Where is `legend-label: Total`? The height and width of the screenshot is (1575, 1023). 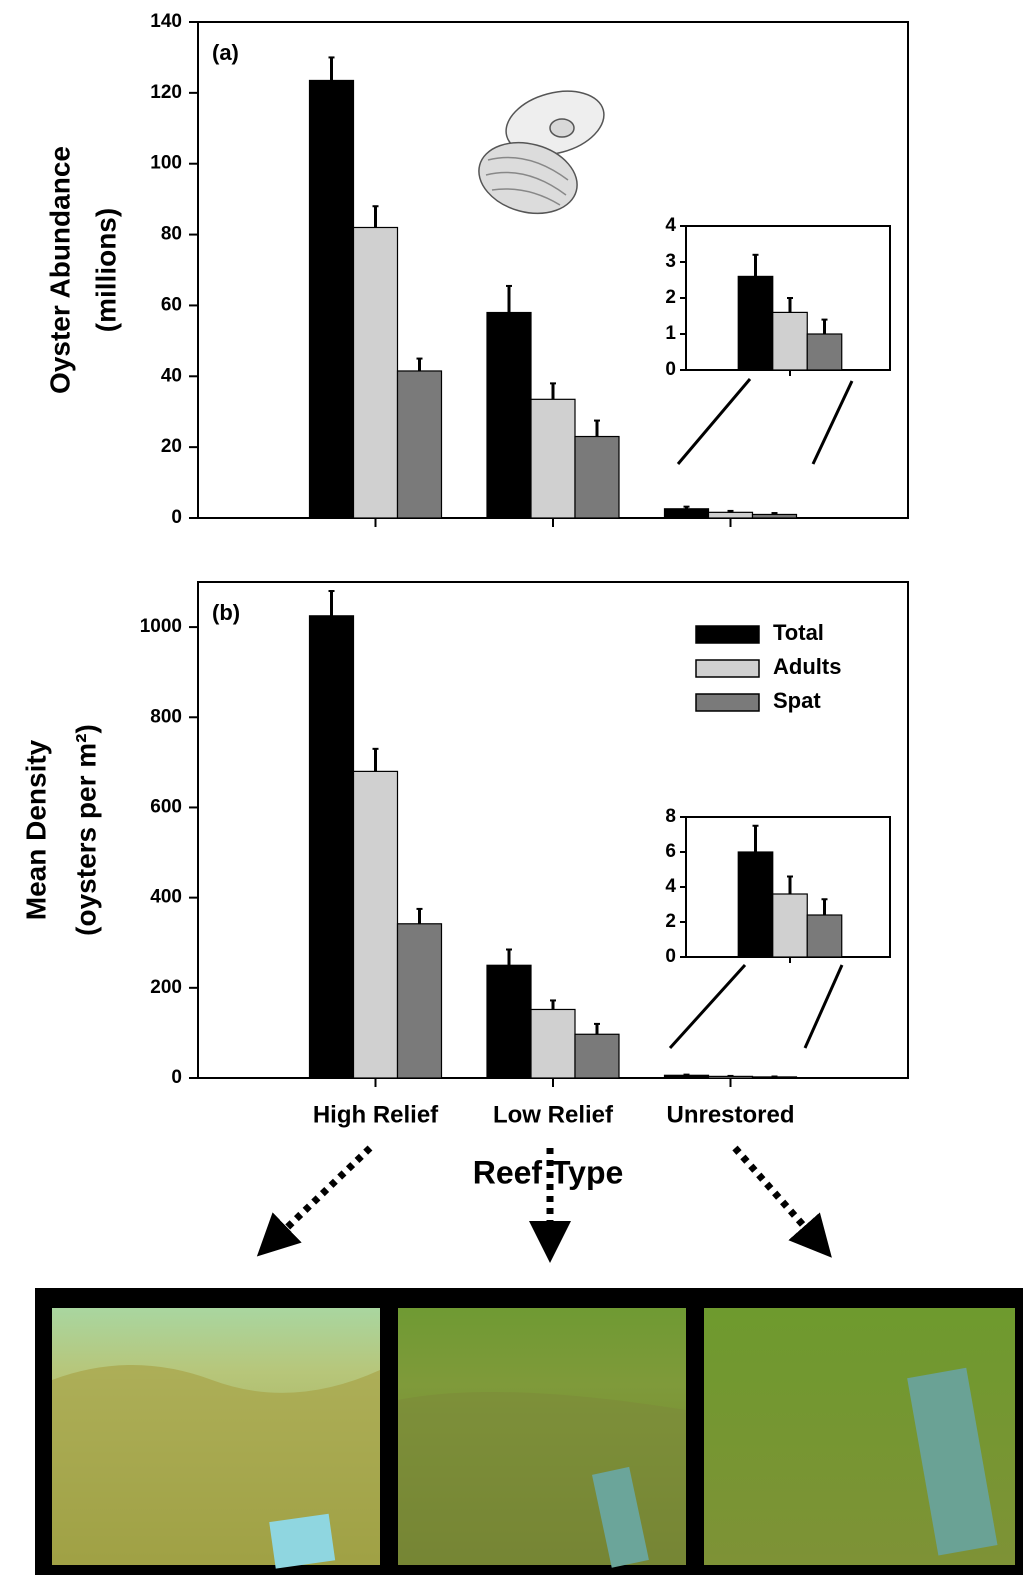 legend-label: Total is located at coordinates (798, 632).